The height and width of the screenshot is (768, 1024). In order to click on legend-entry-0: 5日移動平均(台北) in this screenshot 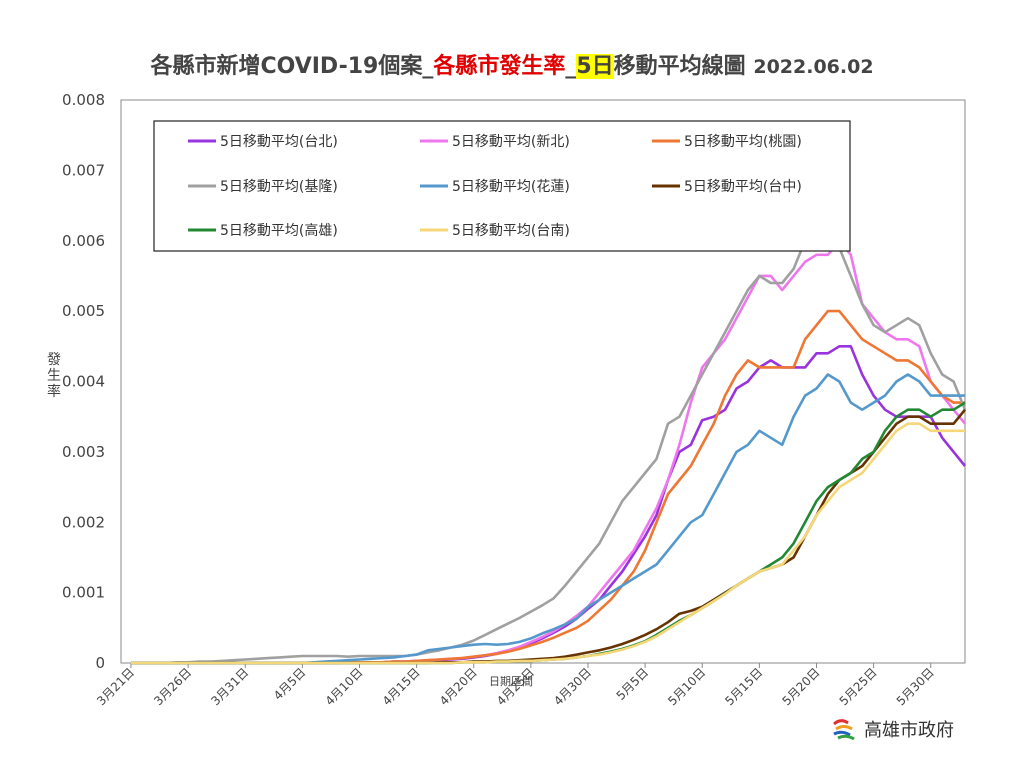, I will do `click(279, 142)`.